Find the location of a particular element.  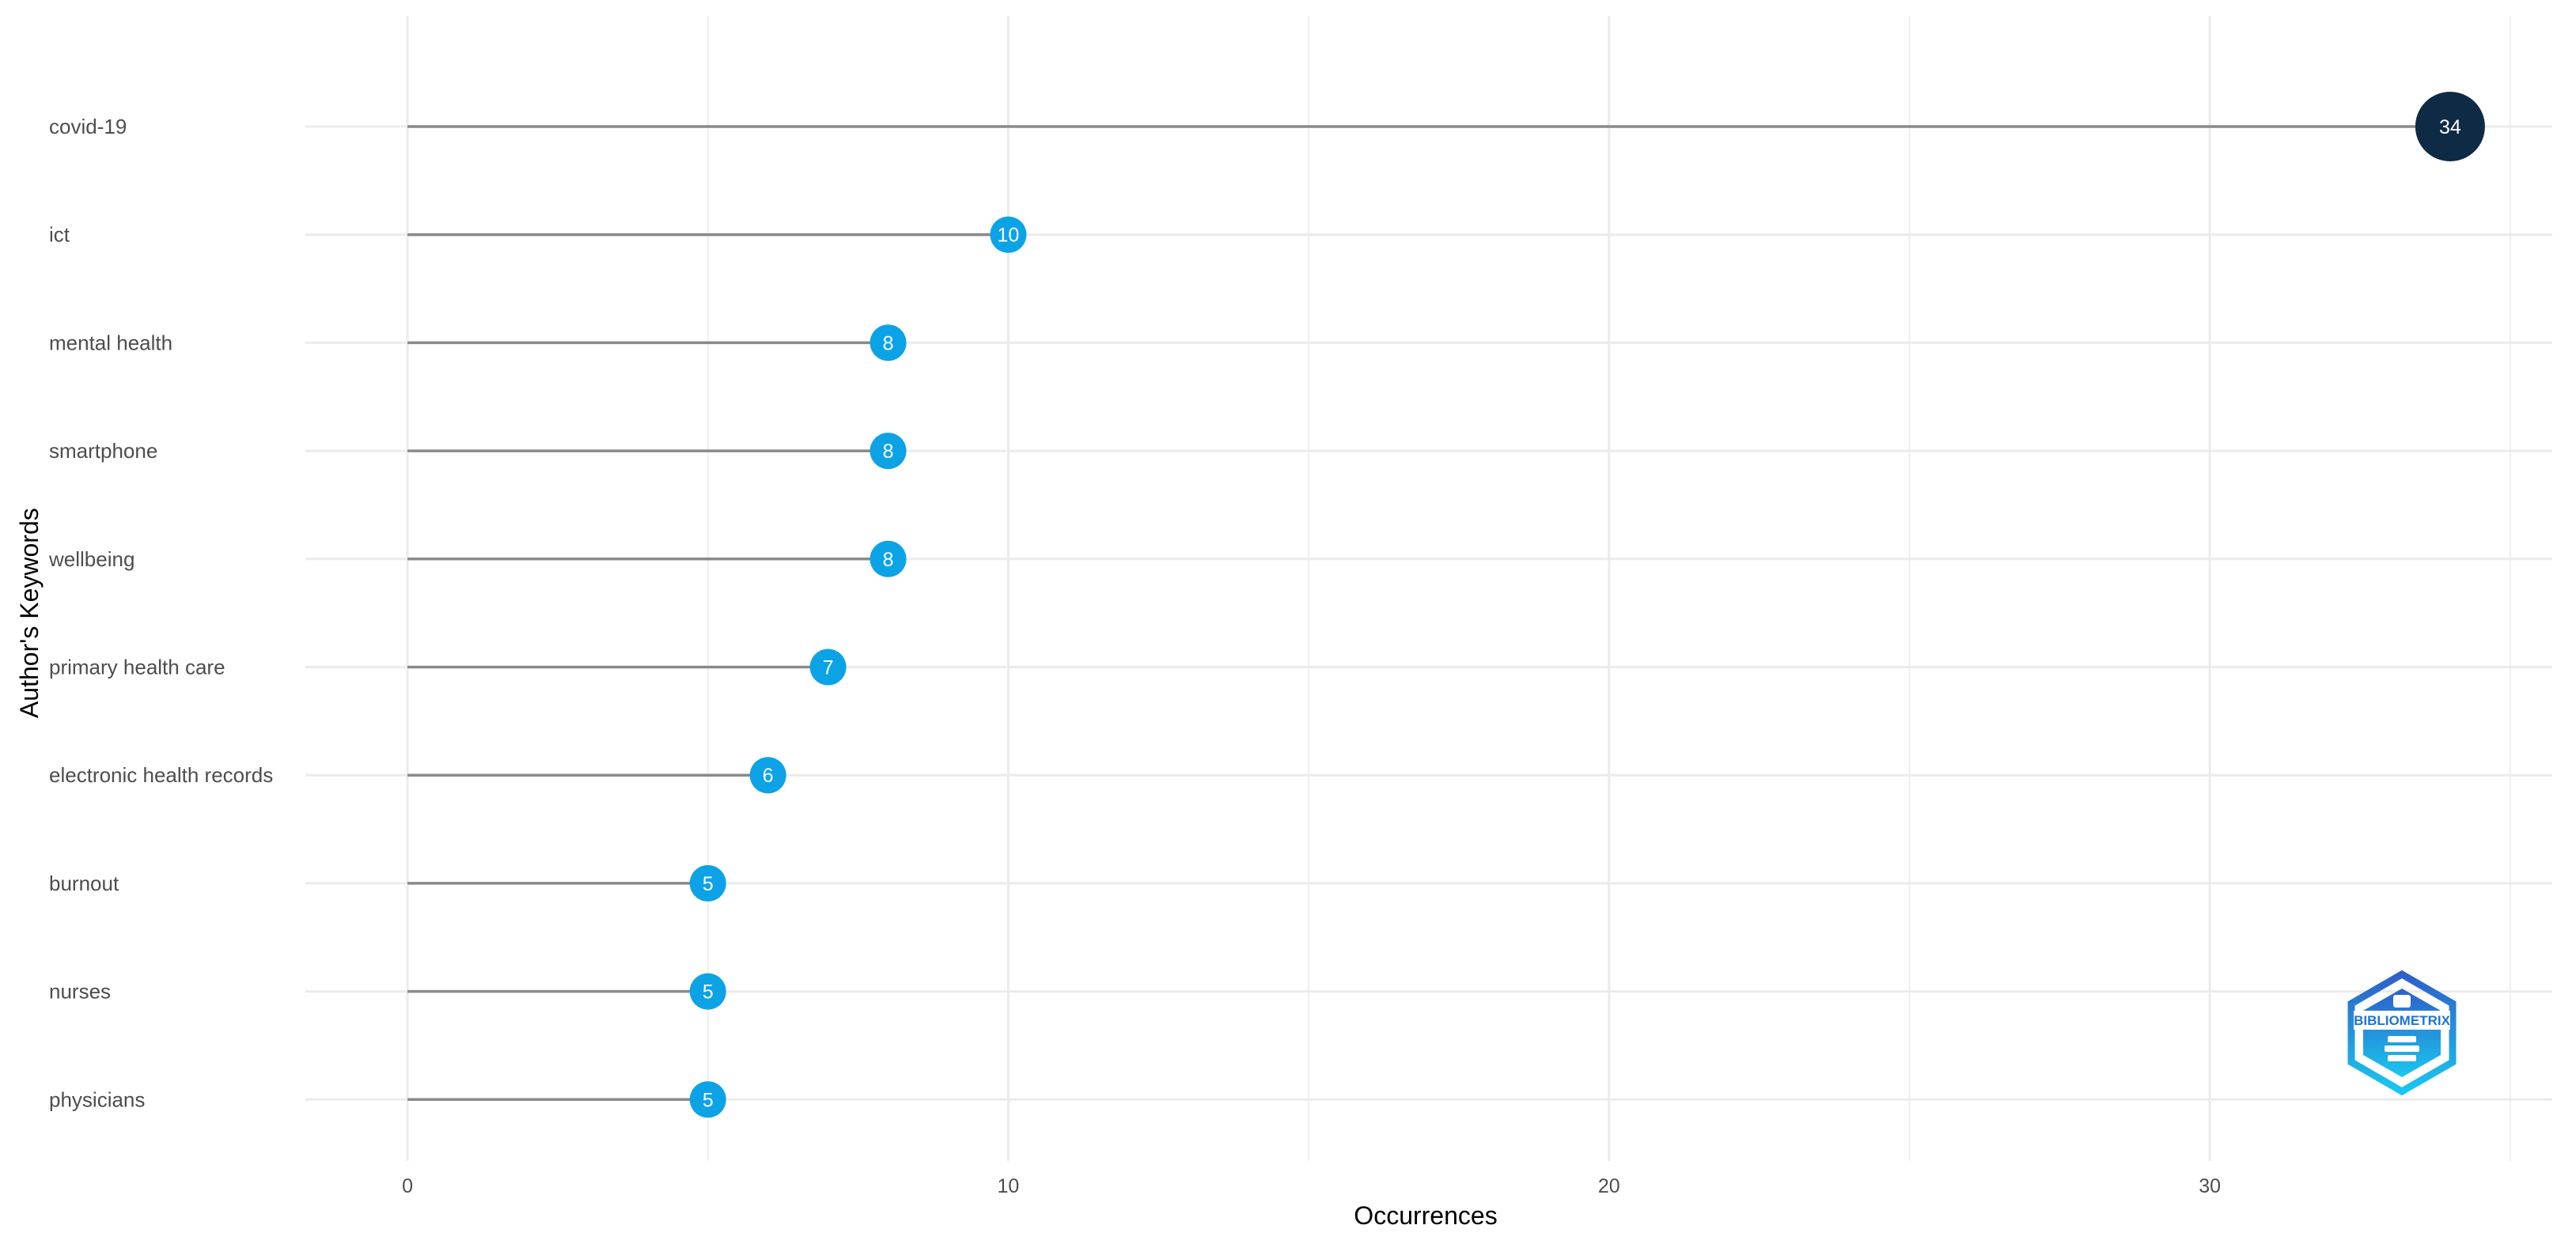

bibliometrix-logo: BIBLIOMETRIX is located at coordinates (2402, 1033).